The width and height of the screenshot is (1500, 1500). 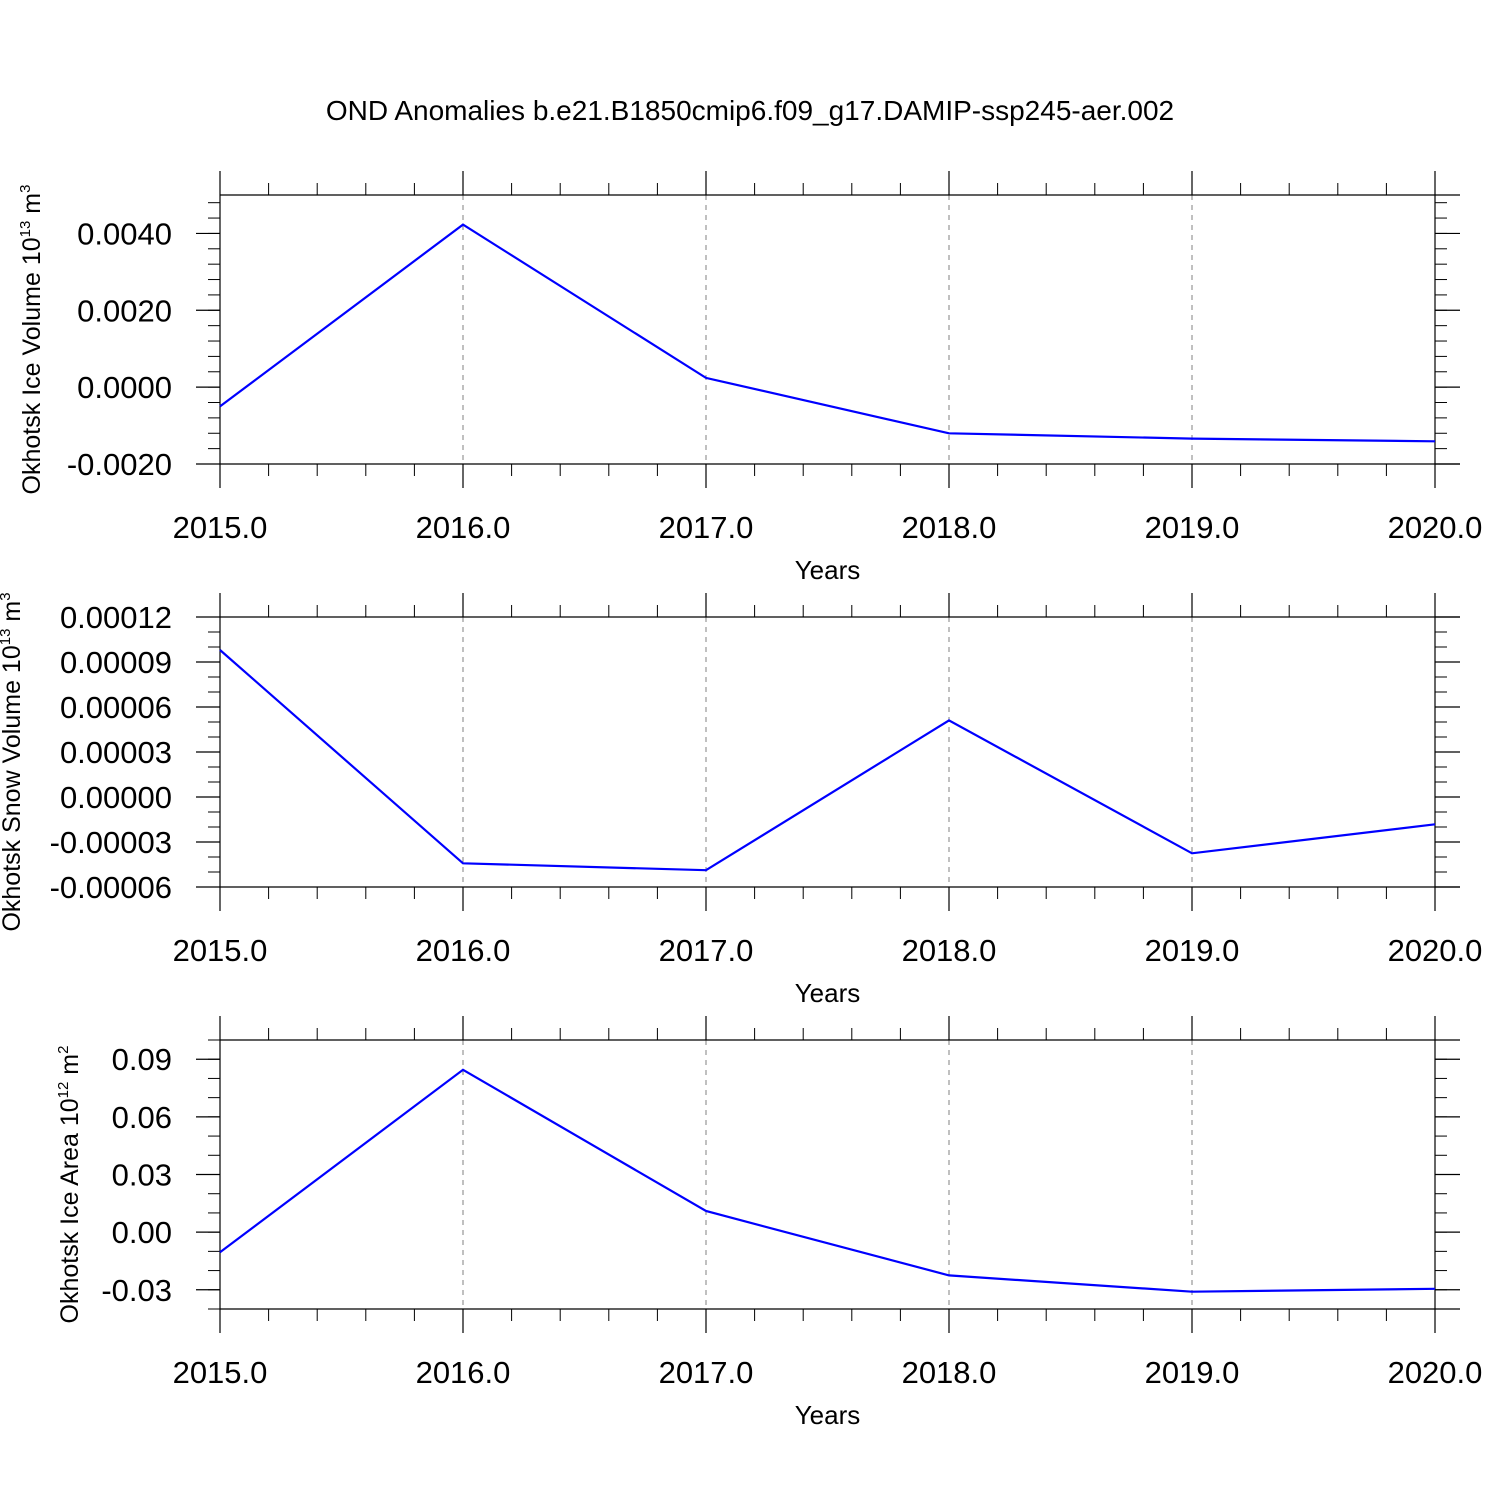 I want to click on y-tick-label: 0.0040, so click(x=124, y=233).